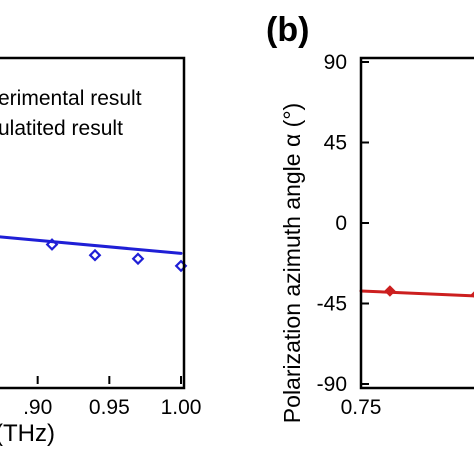  I want to click on panel-b-x-tick-label-0: 0.75, so click(361, 407).